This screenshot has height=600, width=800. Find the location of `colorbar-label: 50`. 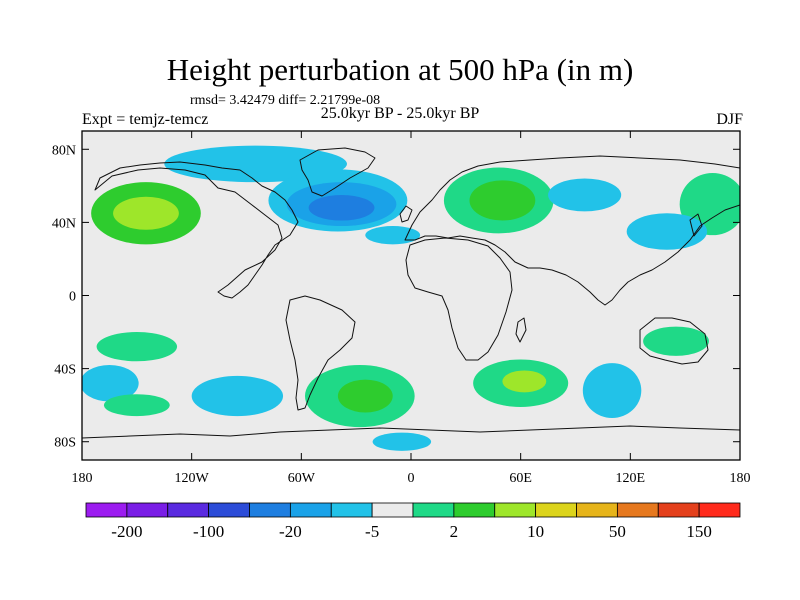

colorbar-label: 50 is located at coordinates (617, 531).